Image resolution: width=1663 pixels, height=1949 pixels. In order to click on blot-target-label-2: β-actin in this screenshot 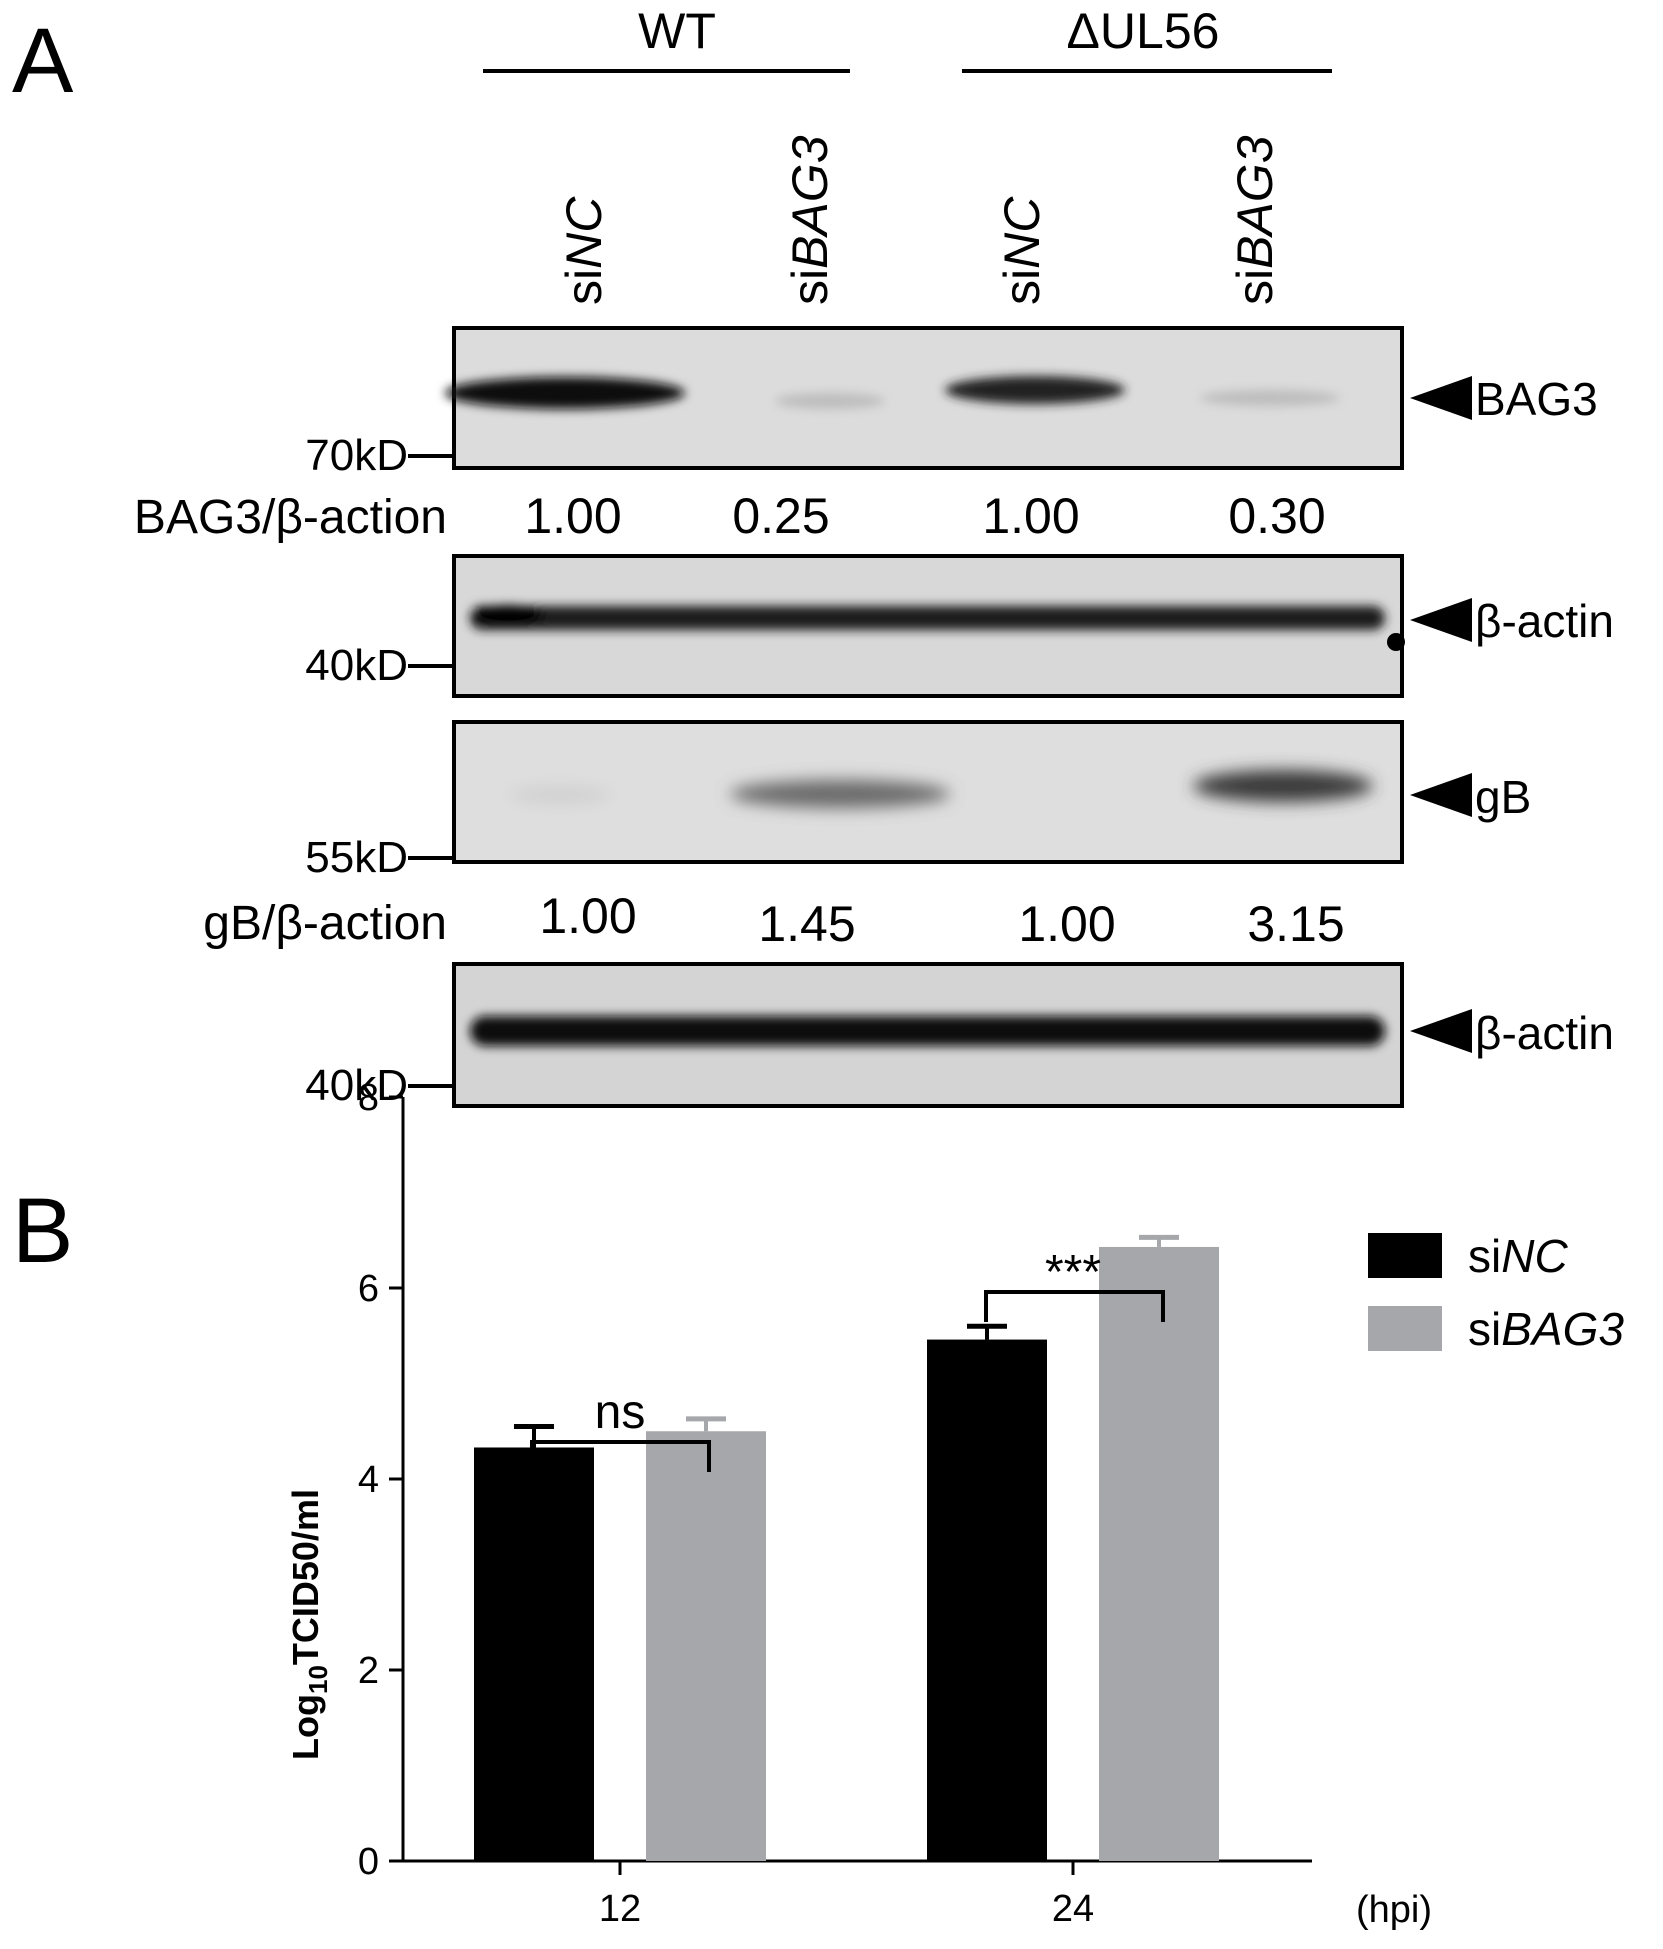, I will do `click(1544, 621)`.